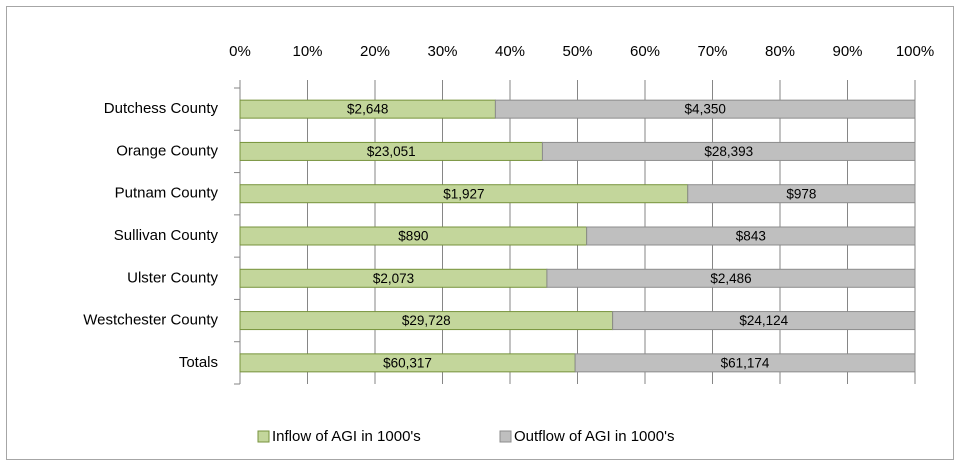 The image size is (961, 466). Describe the element at coordinates (240, 51) in the screenshot. I see `x-tick-label: 0%` at that location.